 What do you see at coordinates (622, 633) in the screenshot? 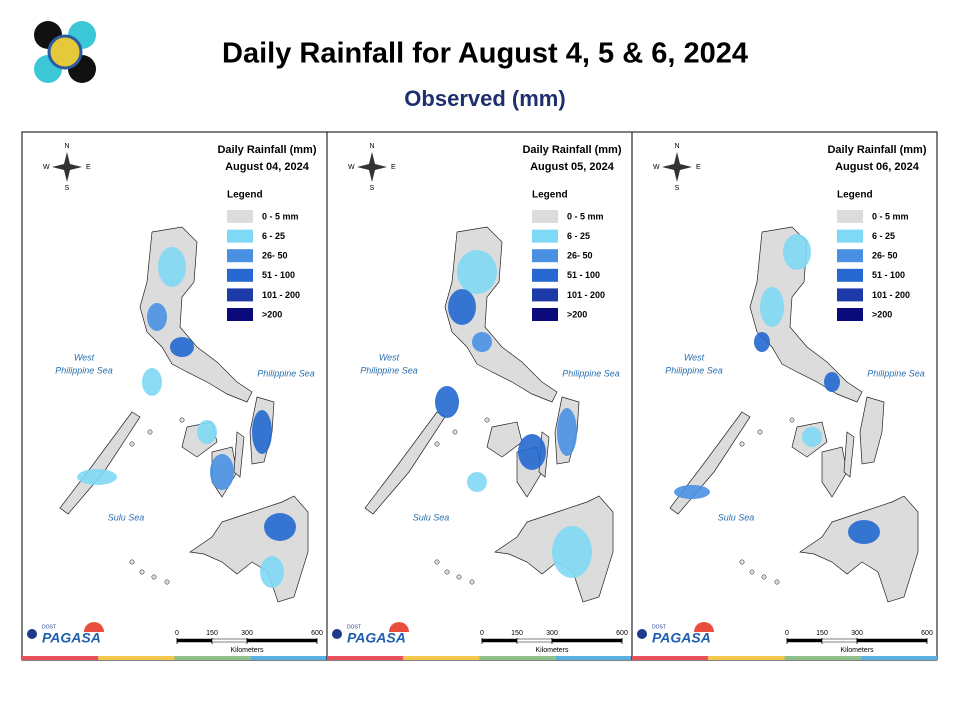
I see `scale-label: 600` at bounding box center [622, 633].